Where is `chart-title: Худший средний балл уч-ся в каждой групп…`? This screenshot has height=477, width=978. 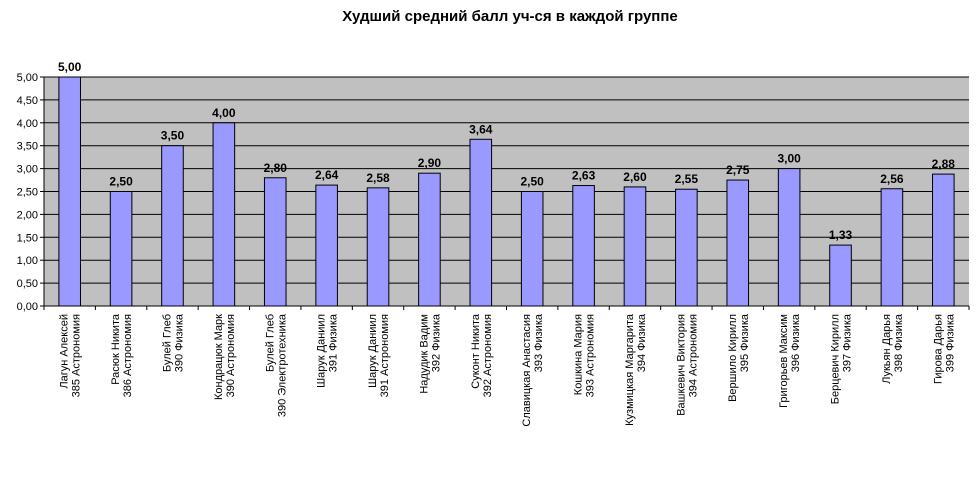 chart-title: Худший средний балл уч-ся в каждой групп… is located at coordinates (510, 16).